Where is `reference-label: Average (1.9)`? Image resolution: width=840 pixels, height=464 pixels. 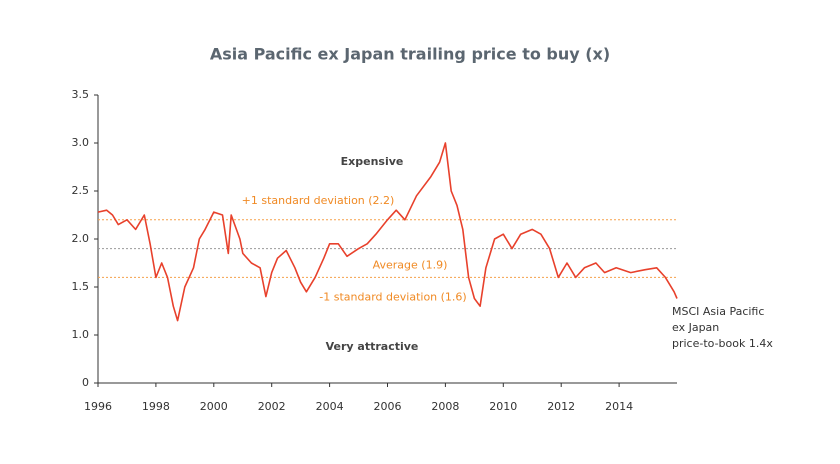
reference-label: Average (1.9) is located at coordinates (410, 265).